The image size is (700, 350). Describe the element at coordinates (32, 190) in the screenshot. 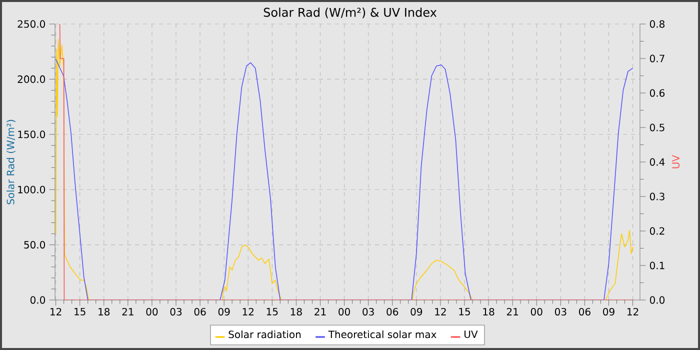

I see `y-tick-label: 100.0` at that location.